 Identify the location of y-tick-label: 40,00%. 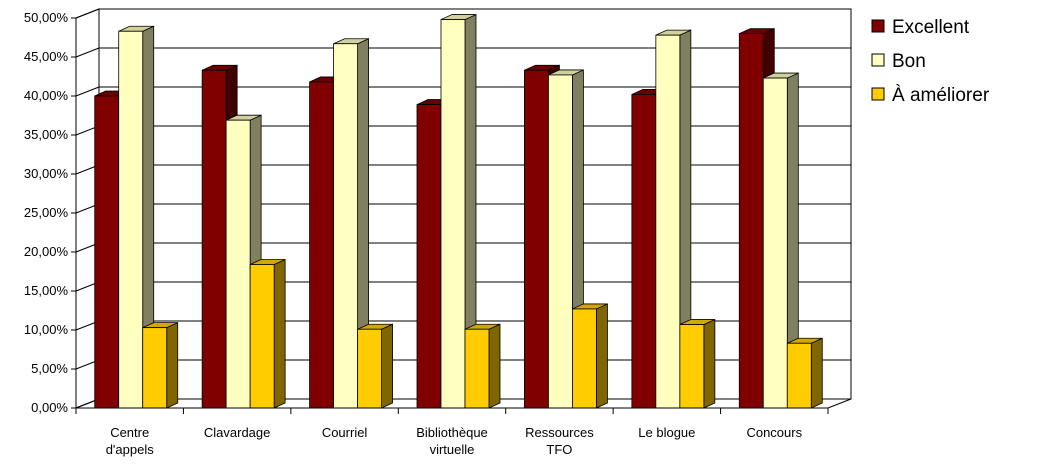
(46, 95).